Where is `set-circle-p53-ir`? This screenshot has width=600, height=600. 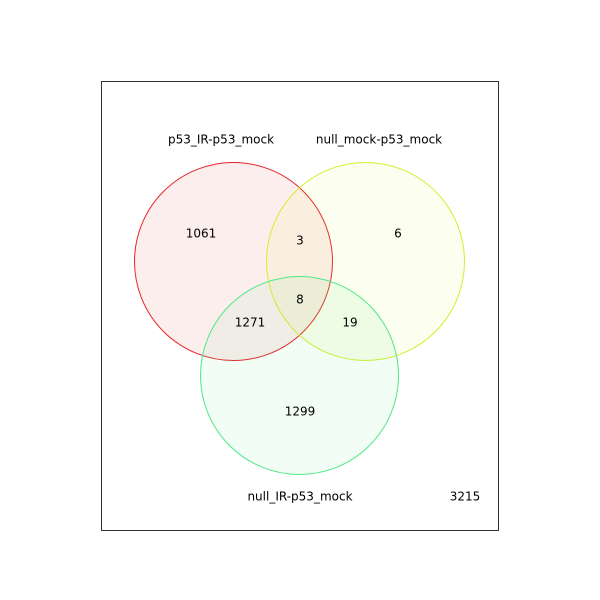
set-circle-p53-ir is located at coordinates (233, 261).